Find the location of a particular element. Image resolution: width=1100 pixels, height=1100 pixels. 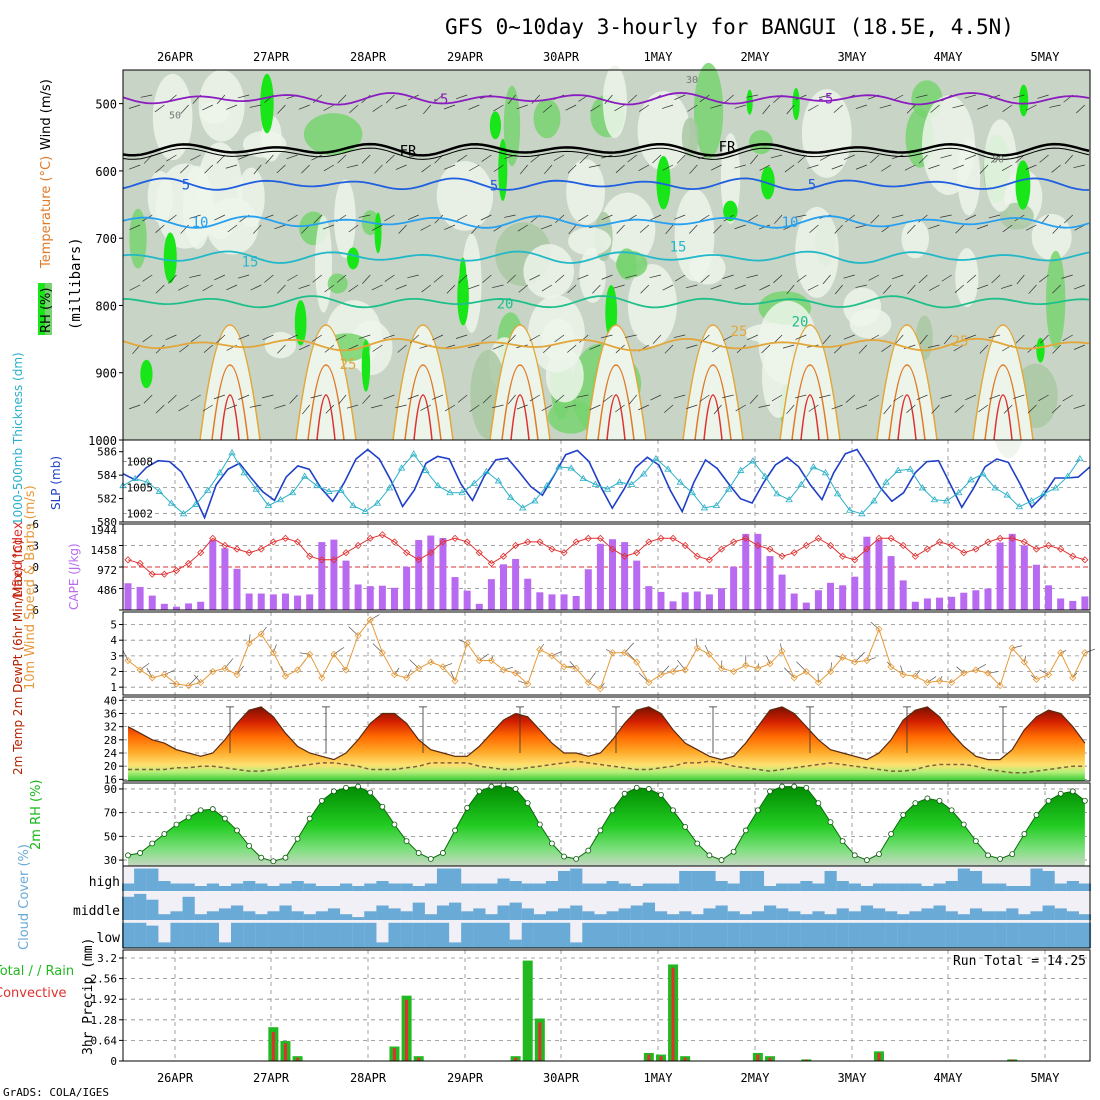

contour-label: -5 is located at coordinates (825, 99).